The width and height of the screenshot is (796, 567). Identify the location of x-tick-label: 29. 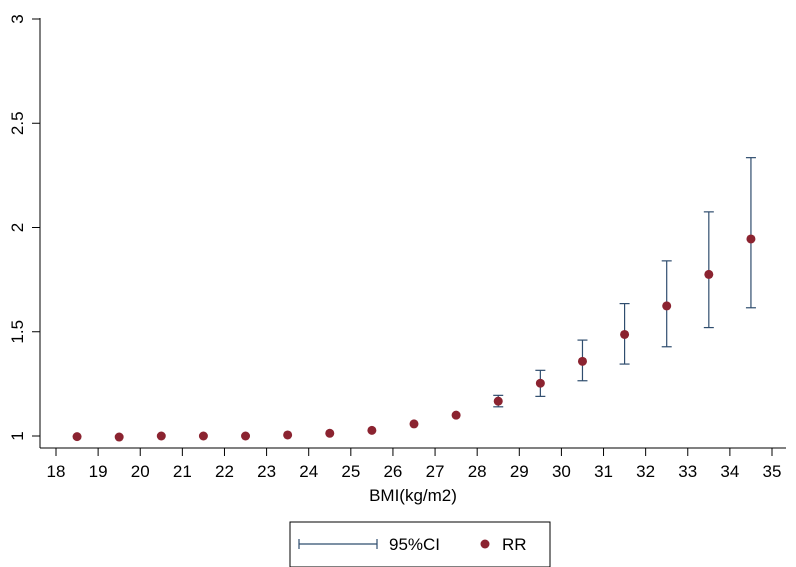
(519, 471).